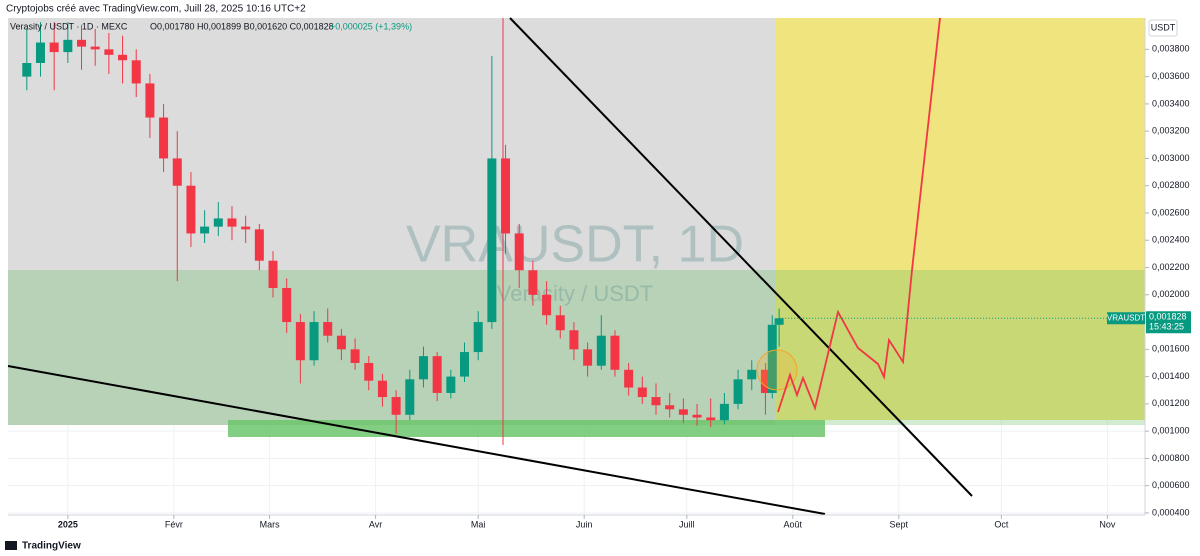 Image resolution: width=1200 pixels, height=556 pixels. I want to click on watermark-subtitle: Verasity / USDT, so click(575, 293).